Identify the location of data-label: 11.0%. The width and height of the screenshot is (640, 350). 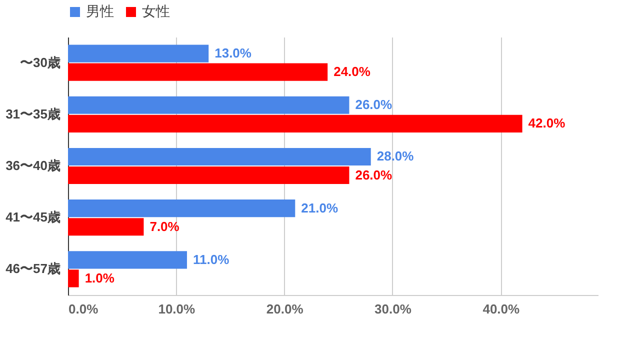
(211, 259).